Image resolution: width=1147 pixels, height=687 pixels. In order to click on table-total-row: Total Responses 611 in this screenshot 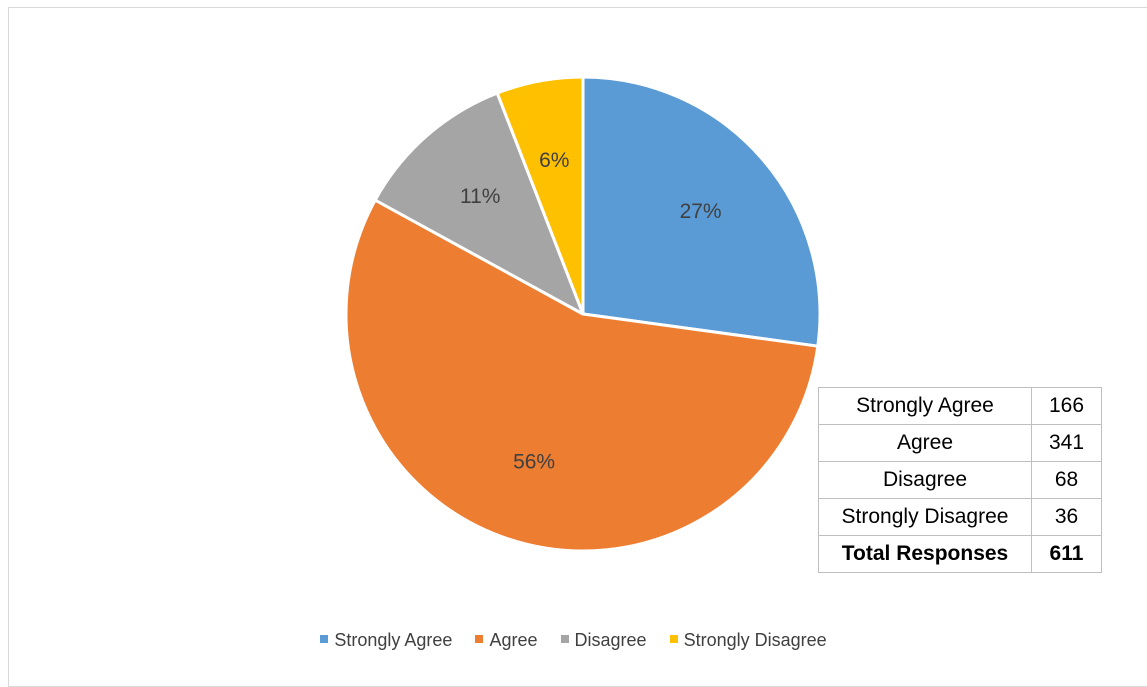, I will do `click(960, 554)`.